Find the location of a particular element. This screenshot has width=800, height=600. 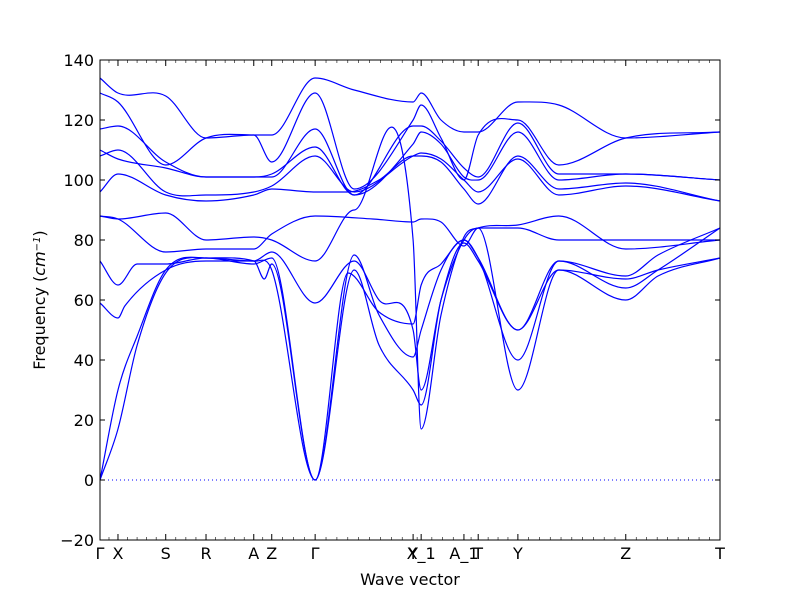

y-tick-label: 80 is located at coordinates (84, 240).